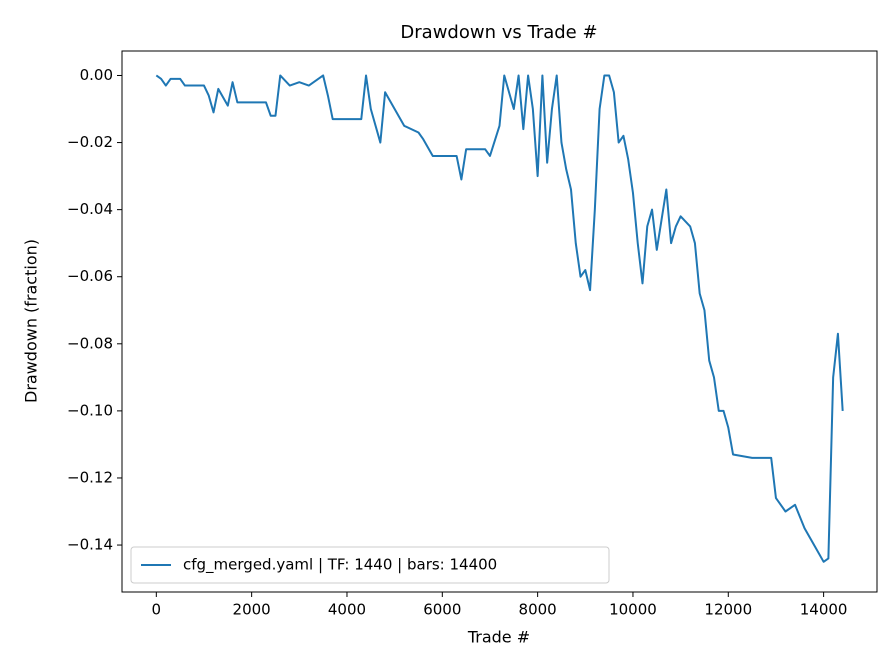 The width and height of the screenshot is (896, 672). I want to click on y-tick-label: −0.10, so click(90, 410).